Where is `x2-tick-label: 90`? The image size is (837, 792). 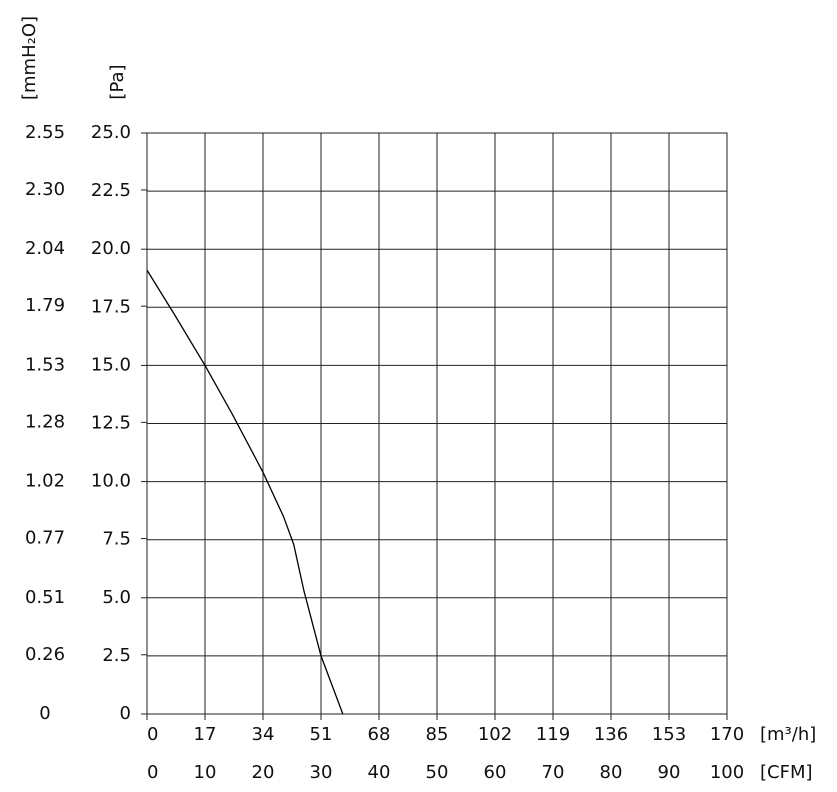
x2-tick-label: 90 is located at coordinates (669, 772).